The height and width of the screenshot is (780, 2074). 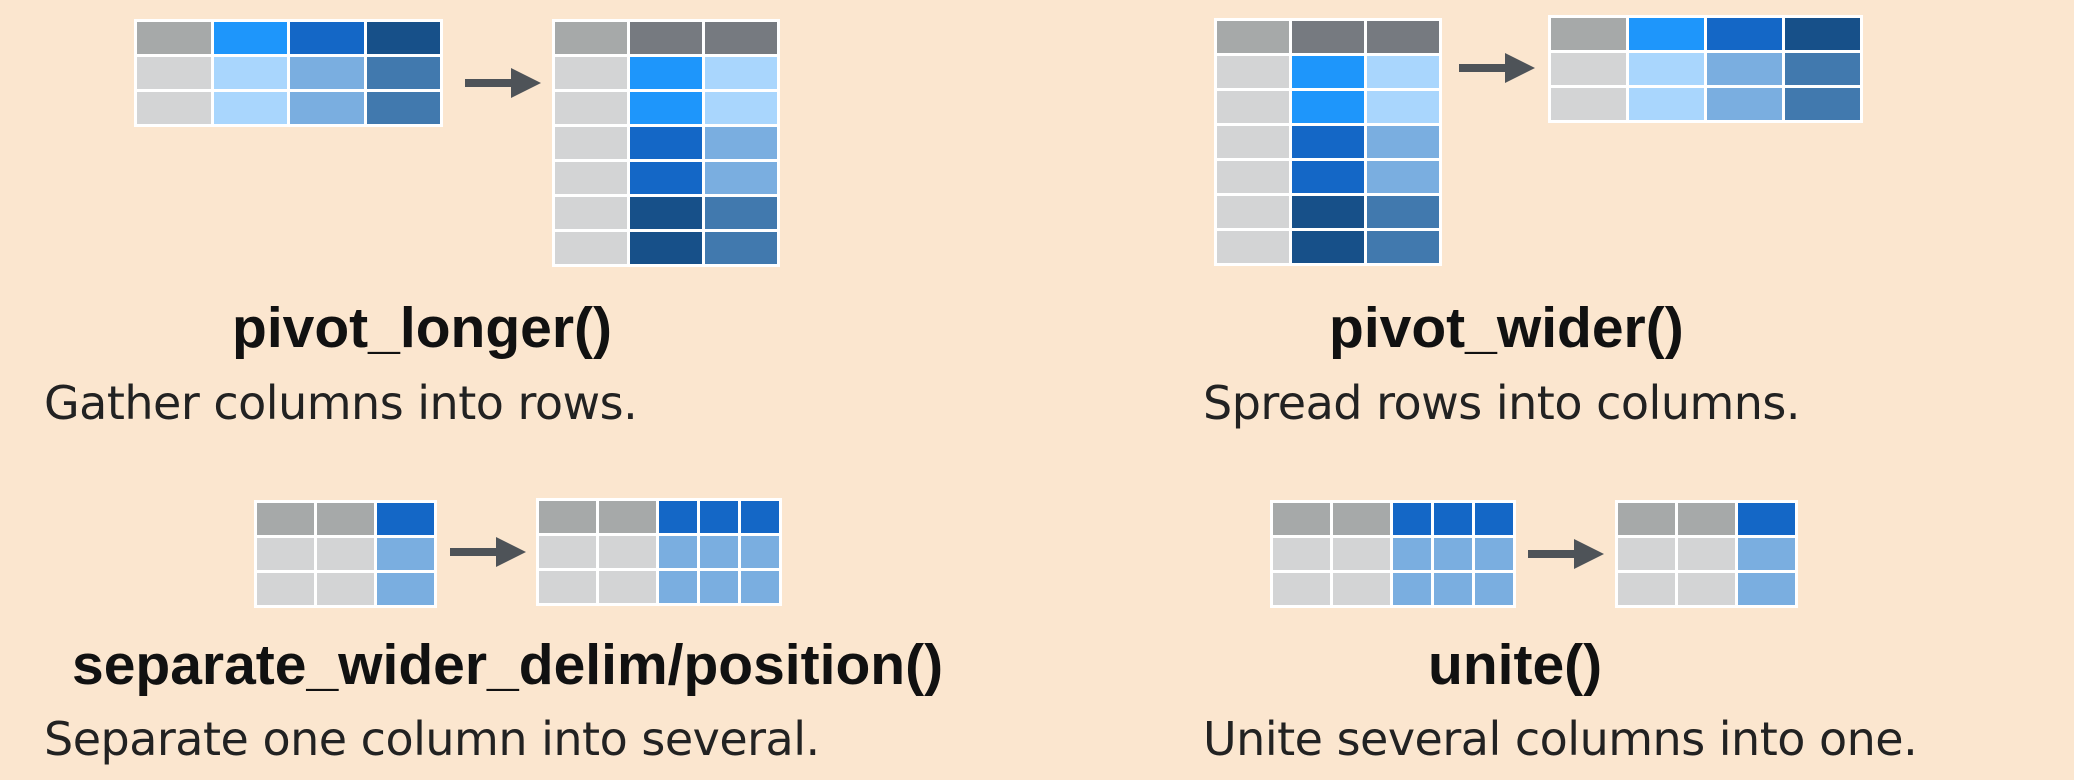 What do you see at coordinates (1566, 554) in the screenshot?
I see `unite-arrow-icon` at bounding box center [1566, 554].